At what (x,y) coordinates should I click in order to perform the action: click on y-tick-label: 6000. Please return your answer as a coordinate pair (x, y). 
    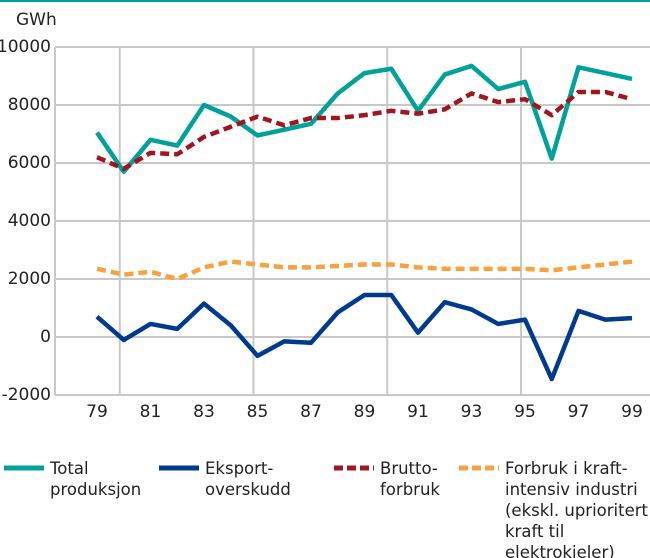
    Looking at the image, I should click on (29, 163).